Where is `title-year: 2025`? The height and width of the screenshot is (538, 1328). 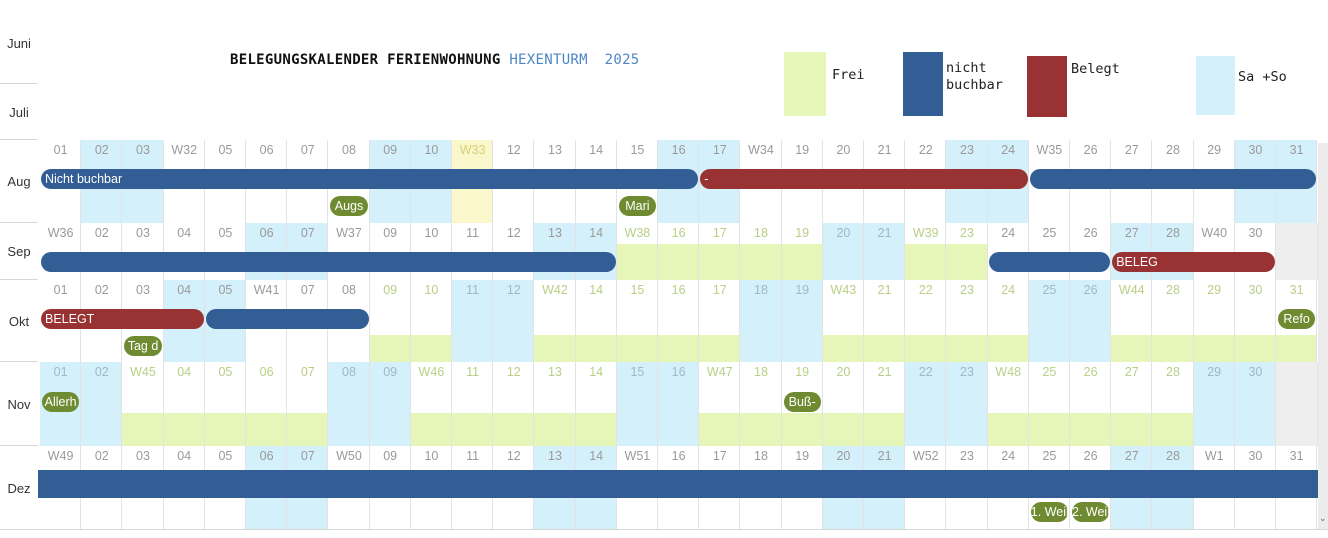 title-year: 2025 is located at coordinates (622, 60).